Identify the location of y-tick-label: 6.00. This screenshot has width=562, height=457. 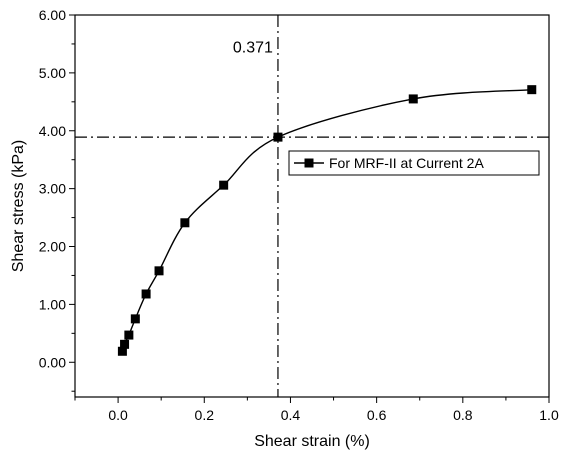
(52, 15).